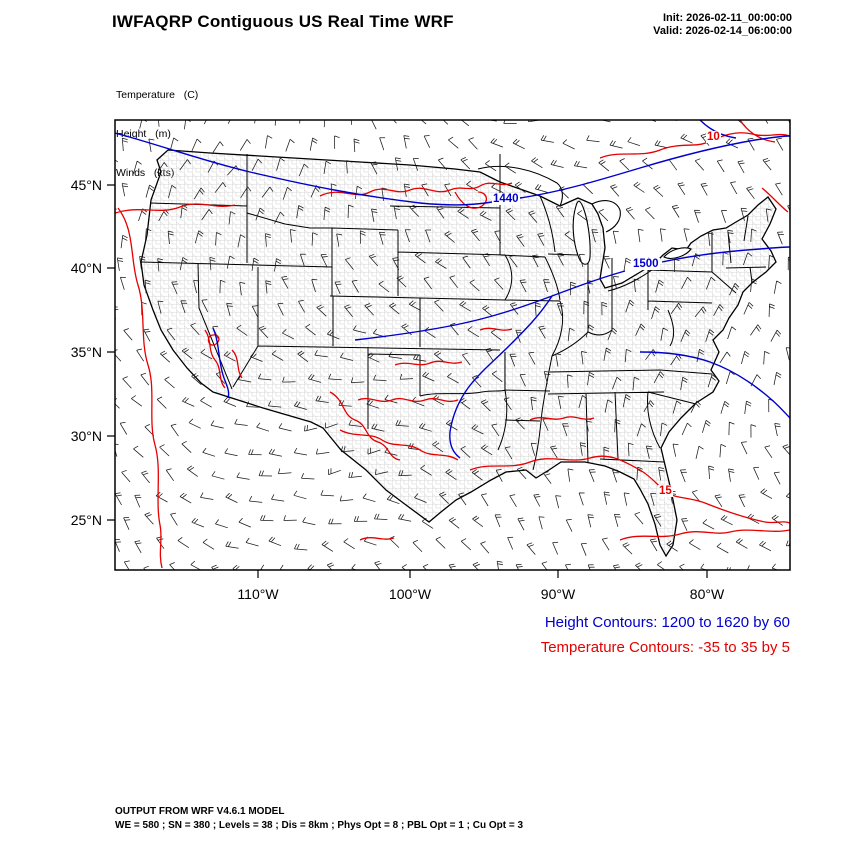 The image size is (850, 850). What do you see at coordinates (707, 594) in the screenshot?
I see `x-tick-80w: 80°W` at bounding box center [707, 594].